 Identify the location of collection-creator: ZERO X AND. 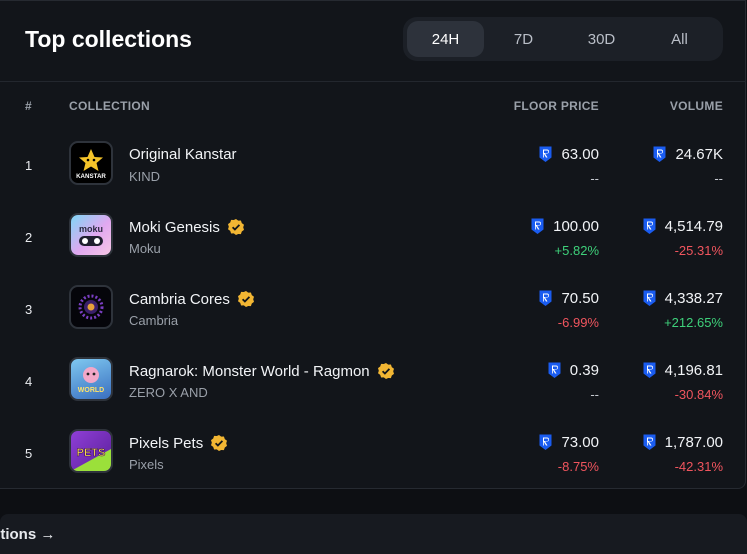
(168, 392).